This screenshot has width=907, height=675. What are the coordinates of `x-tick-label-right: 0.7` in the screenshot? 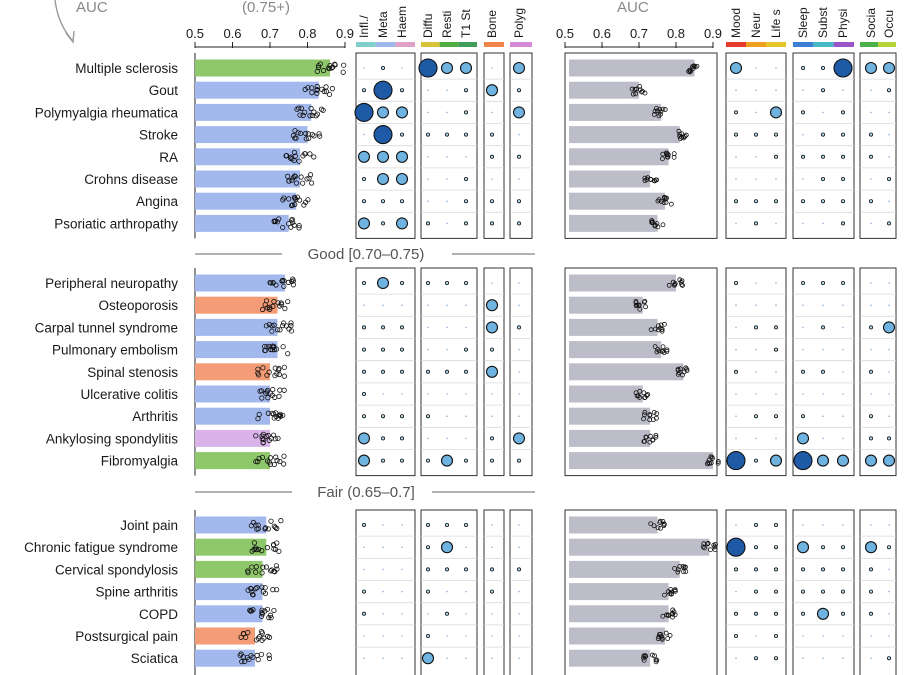 It's located at (639, 33).